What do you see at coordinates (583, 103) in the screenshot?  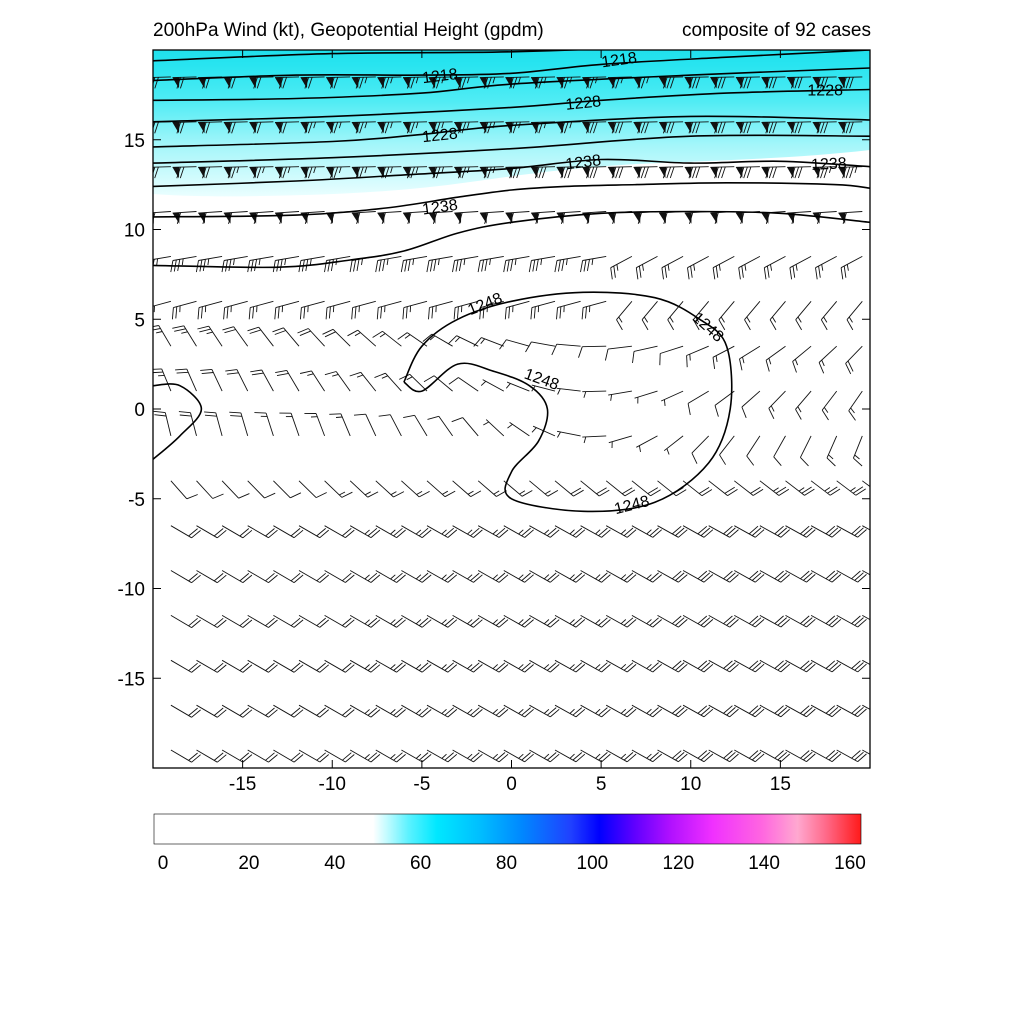 I see `contour-label-1228: 1228` at bounding box center [583, 103].